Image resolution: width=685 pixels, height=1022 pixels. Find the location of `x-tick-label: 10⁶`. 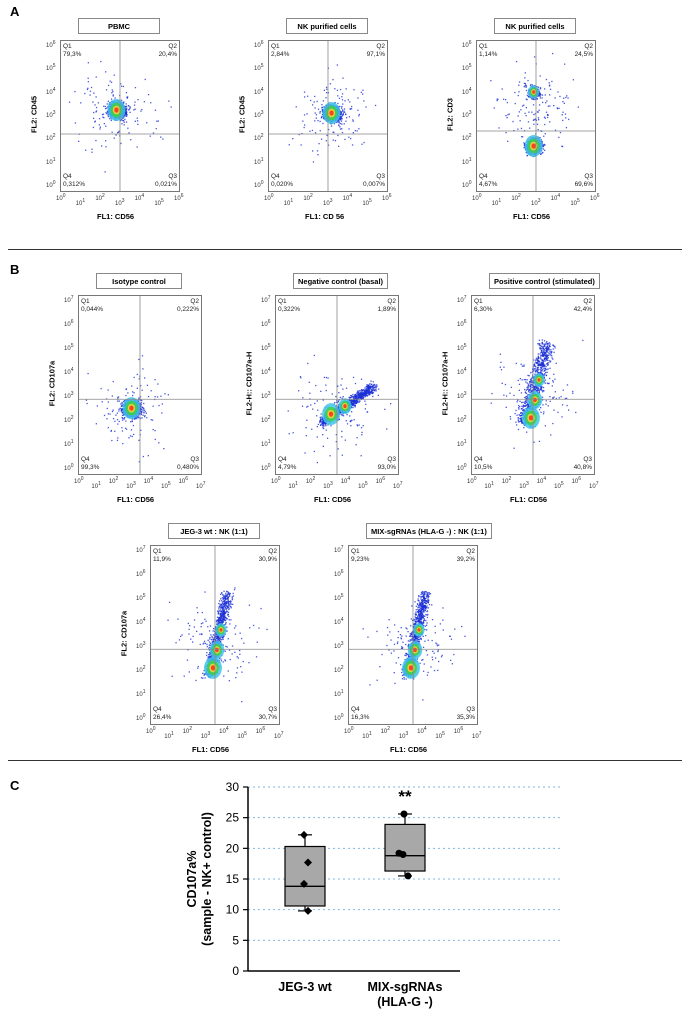

x-tick-label: 10⁶ is located at coordinates (178, 197).